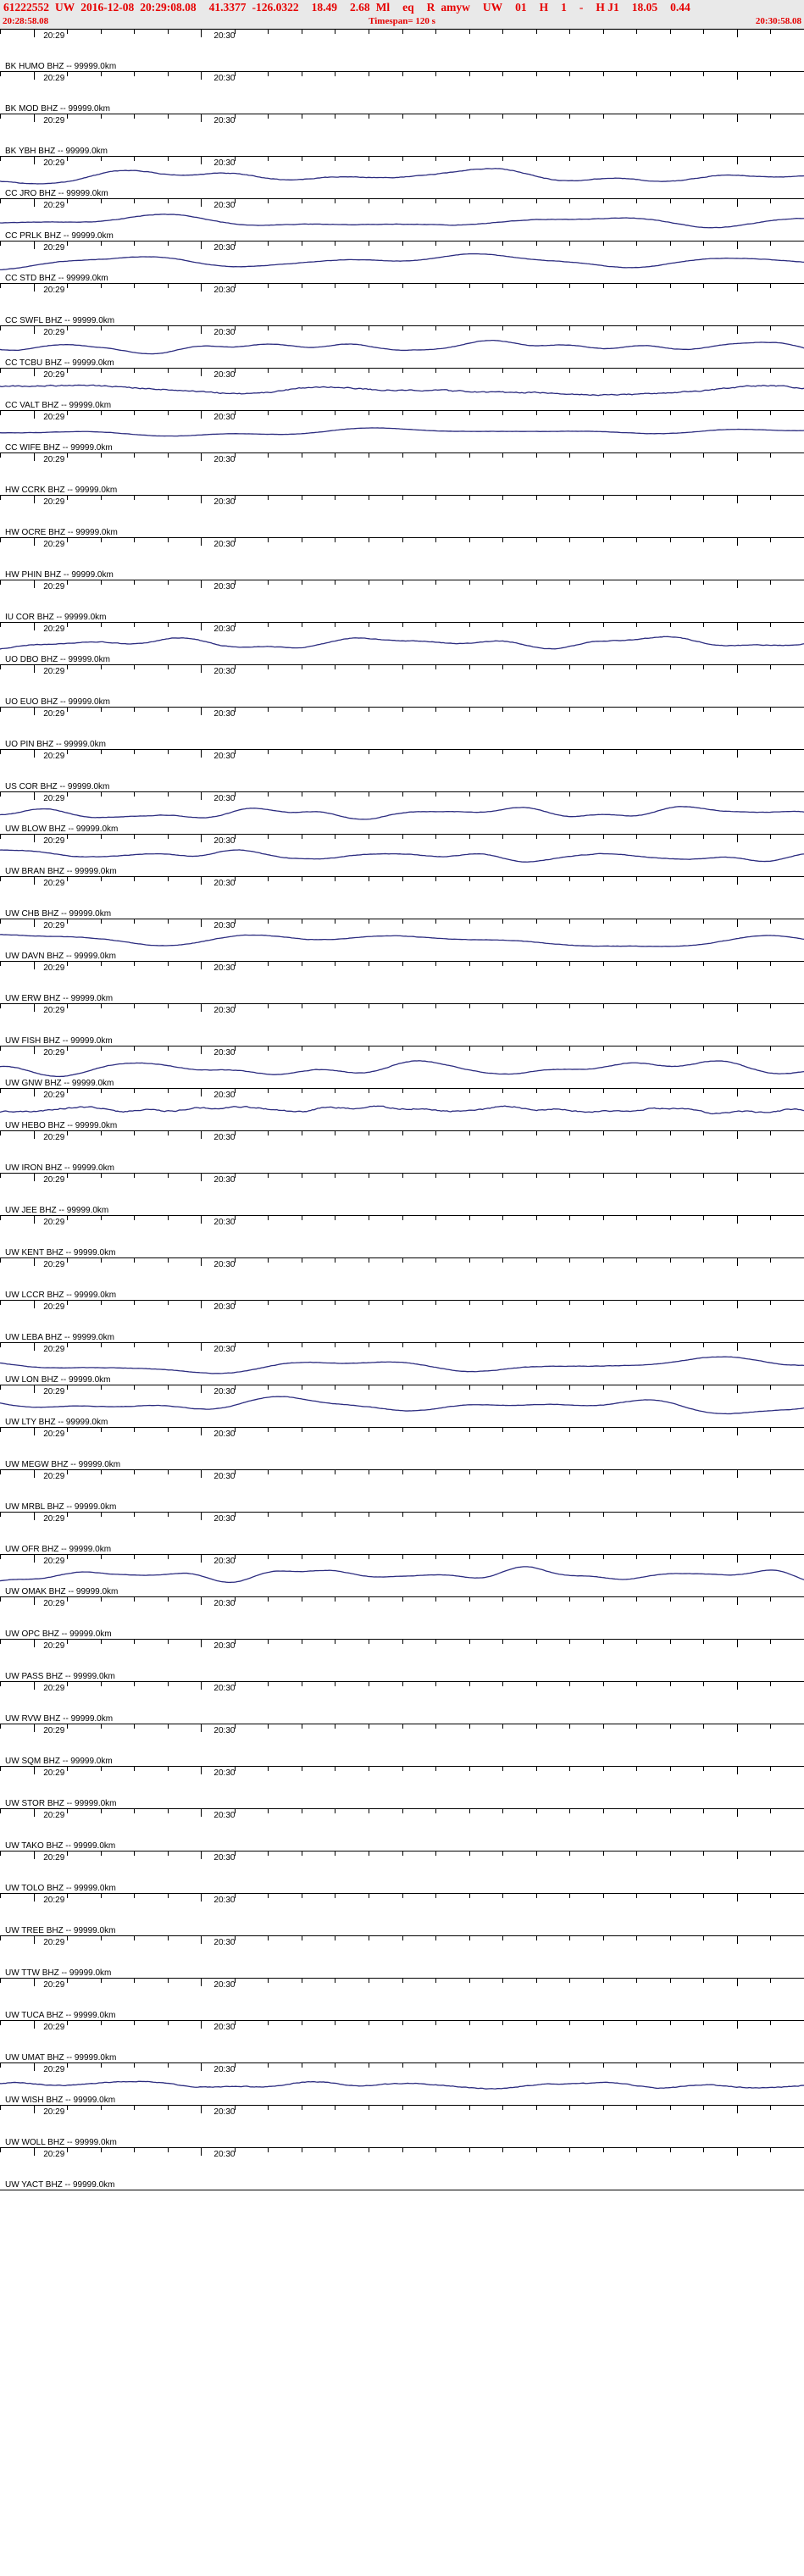 This screenshot has height=2576, width=804. What do you see at coordinates (62, 1125) in the screenshot?
I see `channel-label: UW HEBO BHZ -- 99999.0km` at bounding box center [62, 1125].